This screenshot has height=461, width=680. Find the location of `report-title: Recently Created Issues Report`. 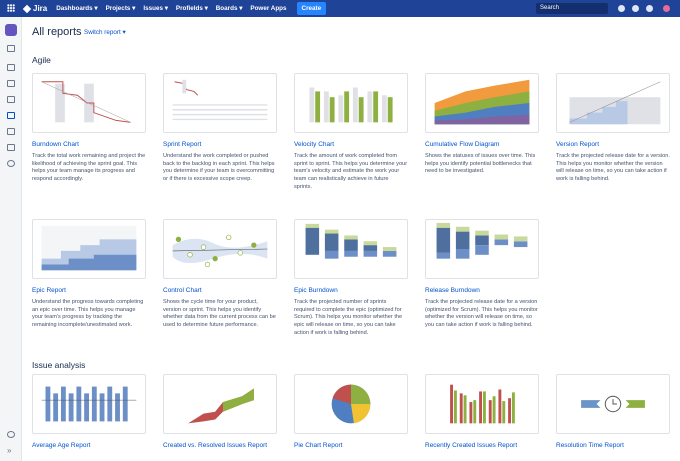

report-title: Recently Created Issues Report is located at coordinates (471, 445).